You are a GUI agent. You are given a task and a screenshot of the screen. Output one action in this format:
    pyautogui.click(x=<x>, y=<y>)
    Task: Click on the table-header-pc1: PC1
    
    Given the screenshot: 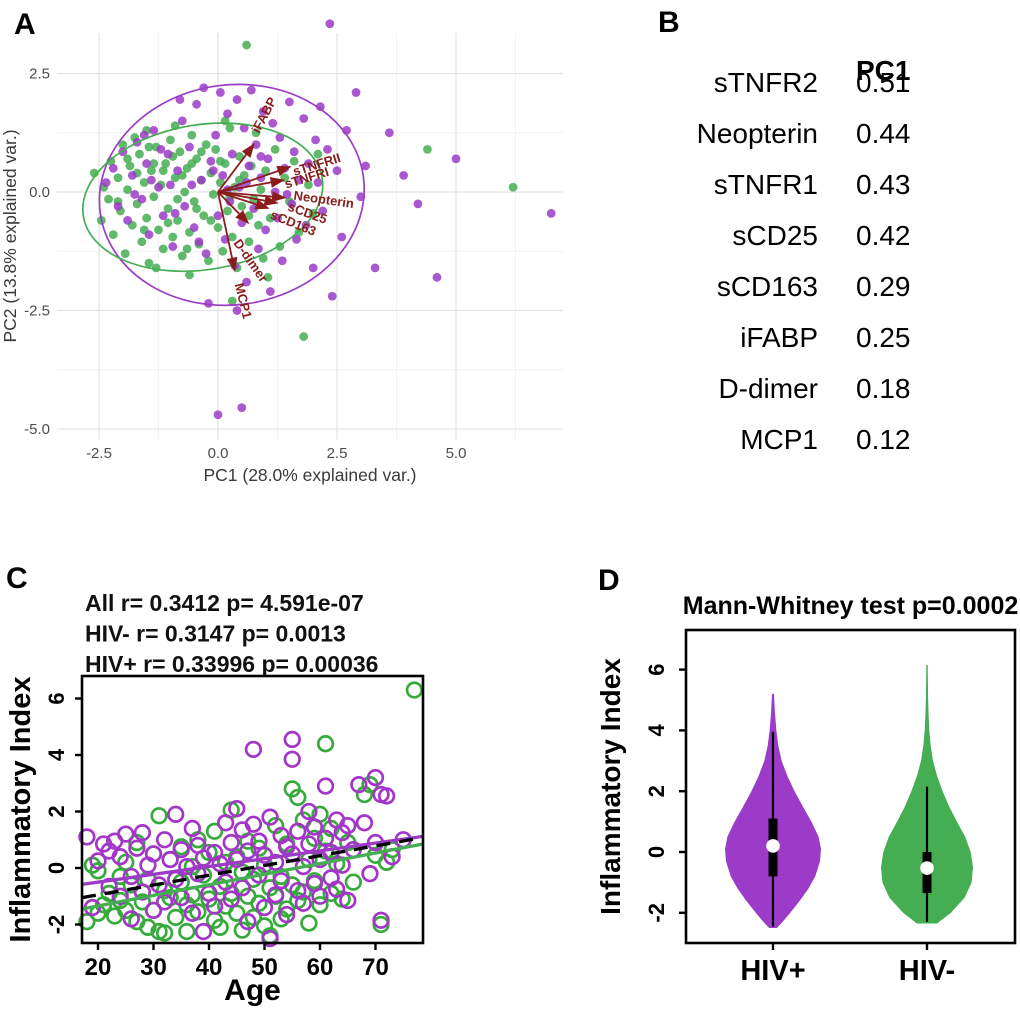 What is the action you would take?
    pyautogui.click(x=883, y=70)
    